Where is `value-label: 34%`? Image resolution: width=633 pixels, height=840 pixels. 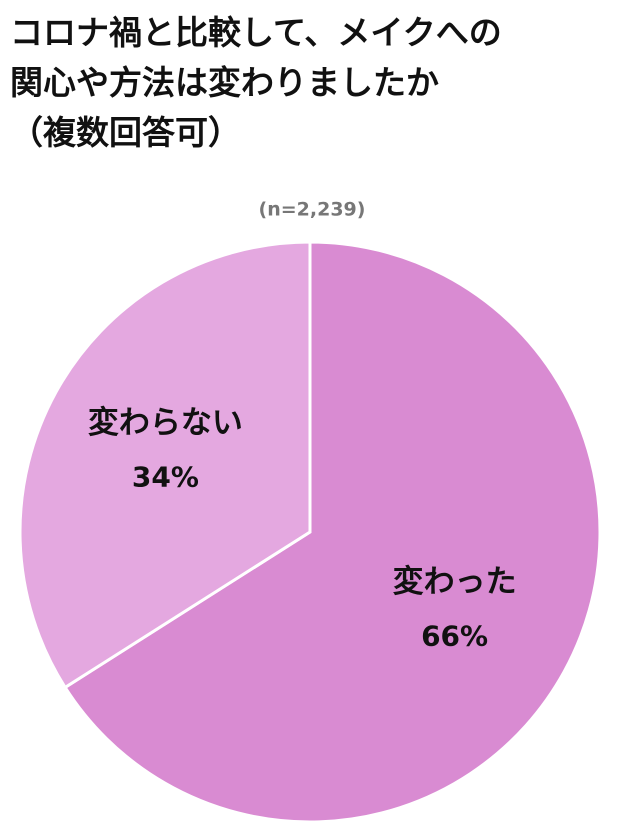 value-label: 34% is located at coordinates (165, 477).